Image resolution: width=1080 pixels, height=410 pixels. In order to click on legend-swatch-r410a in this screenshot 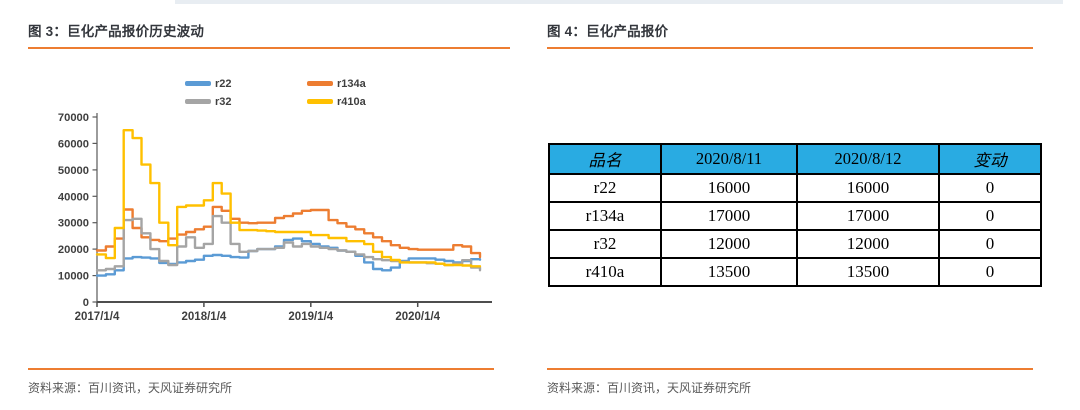, I will do `click(320, 101)`.